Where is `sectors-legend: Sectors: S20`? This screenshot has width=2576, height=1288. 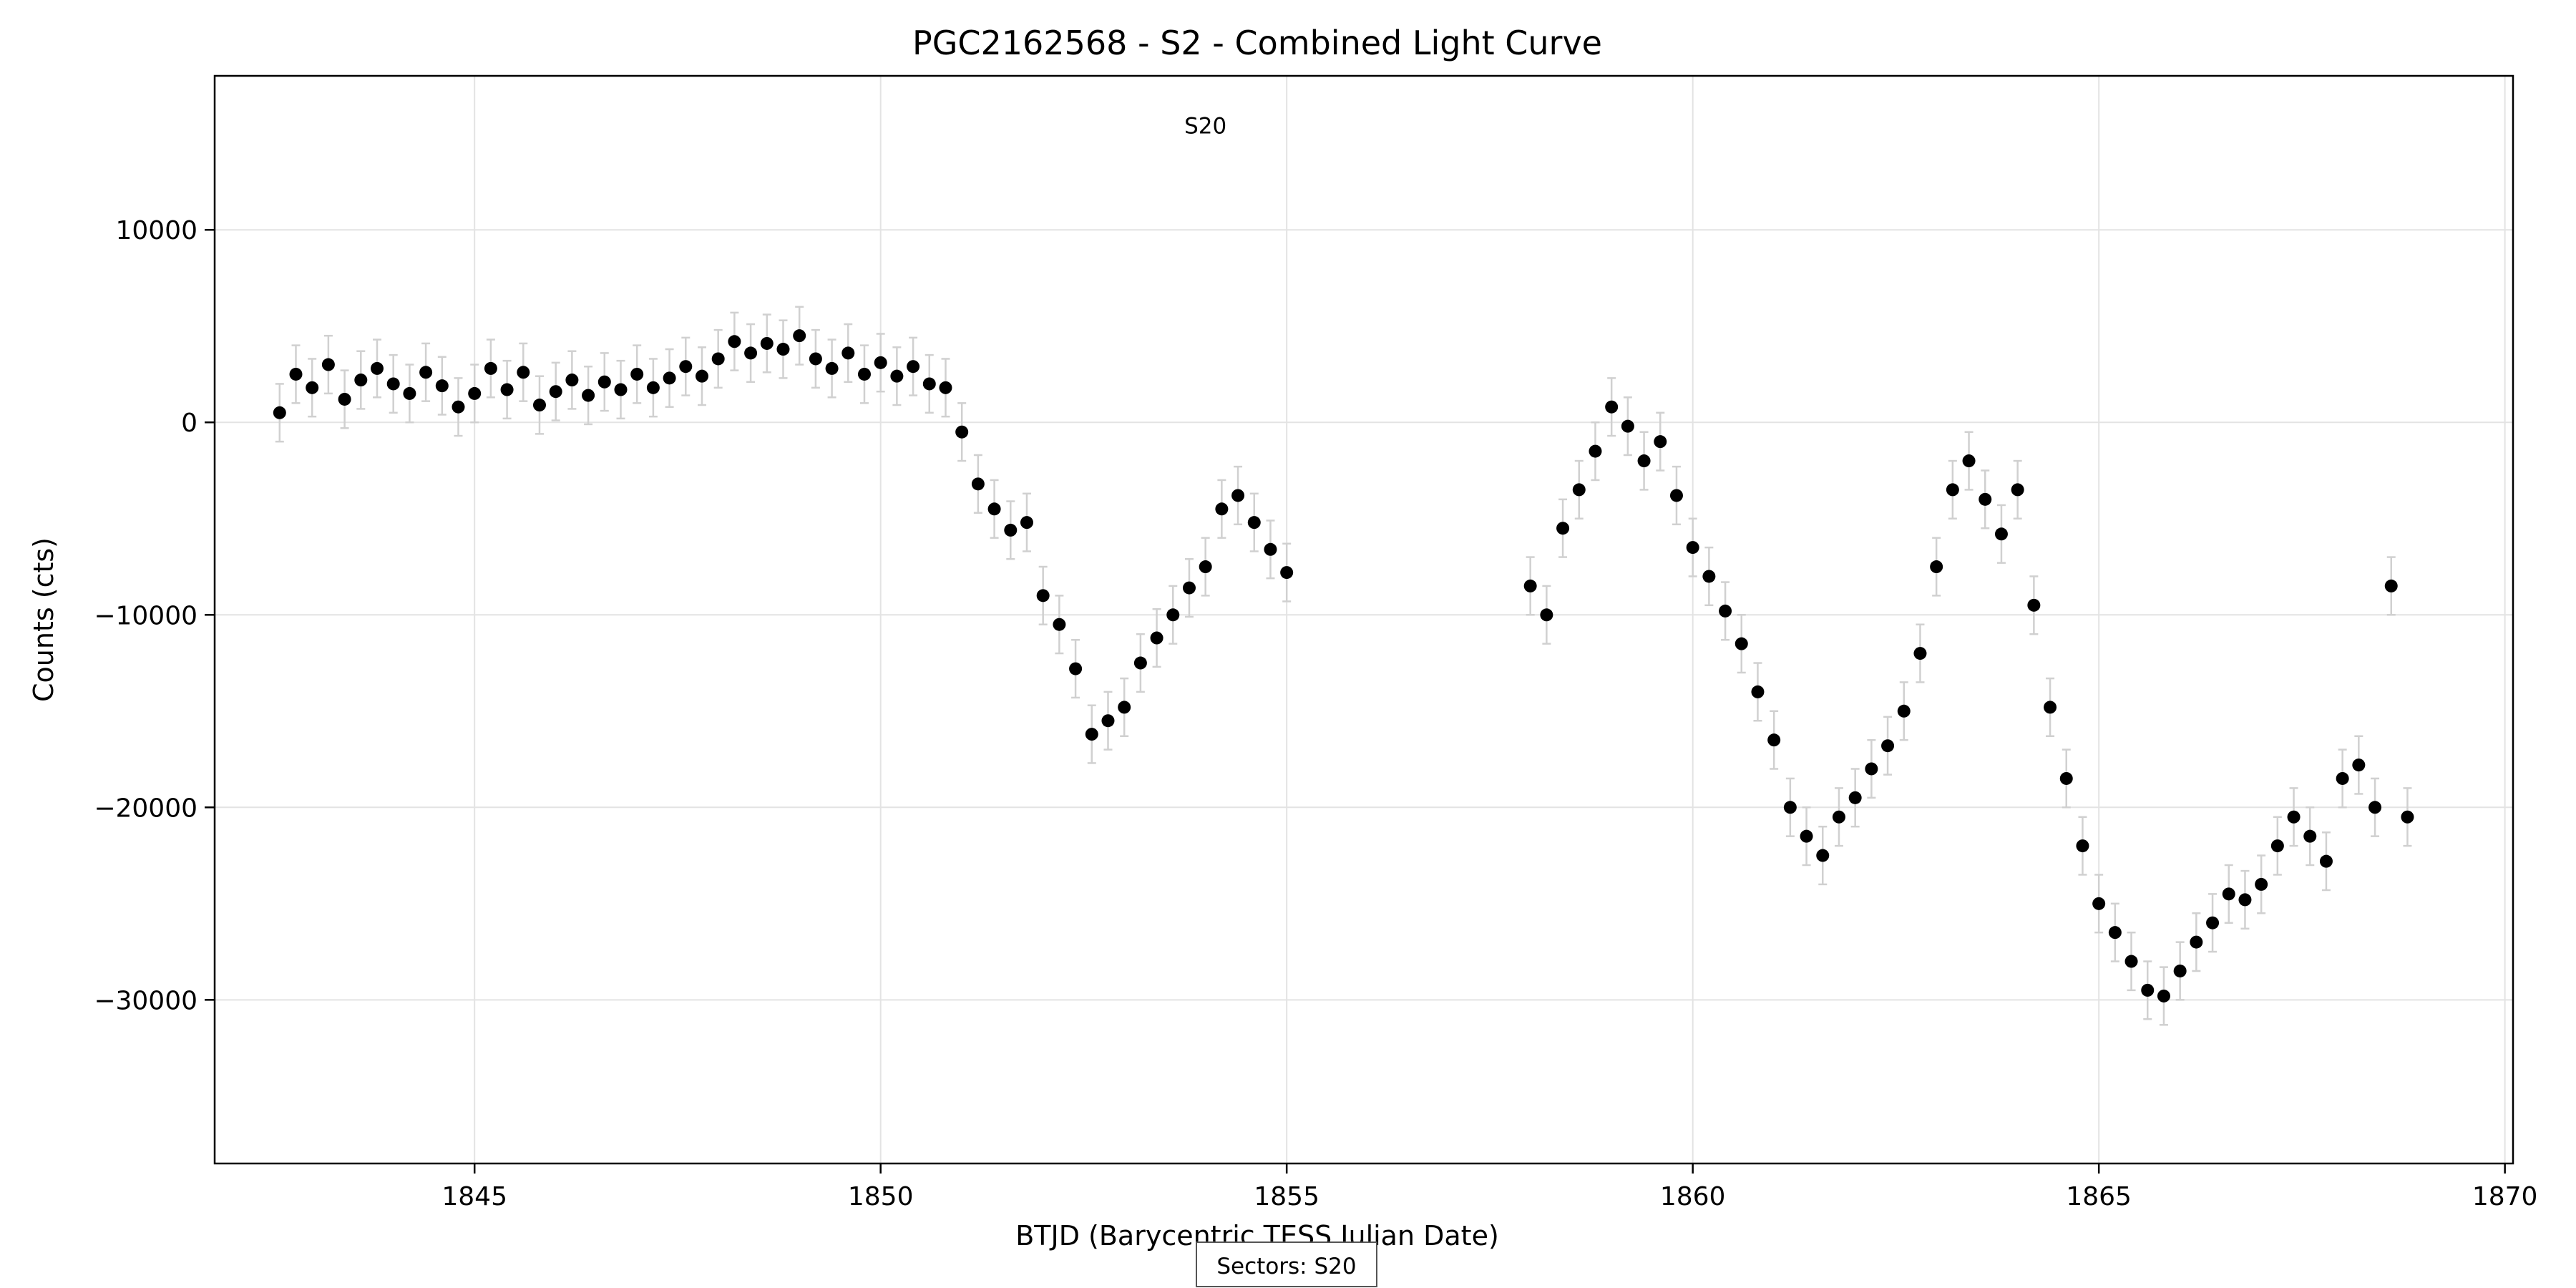
sectors-legend: Sectors: S20 is located at coordinates (1286, 1264).